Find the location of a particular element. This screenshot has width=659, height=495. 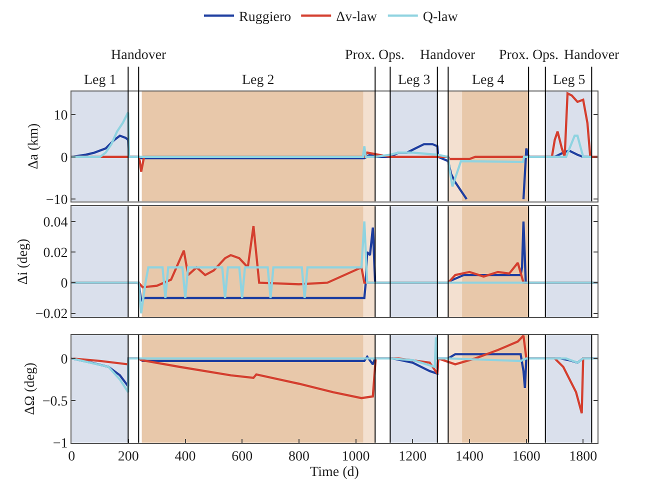

x-tick-label: 1000 is located at coordinates (356, 457).